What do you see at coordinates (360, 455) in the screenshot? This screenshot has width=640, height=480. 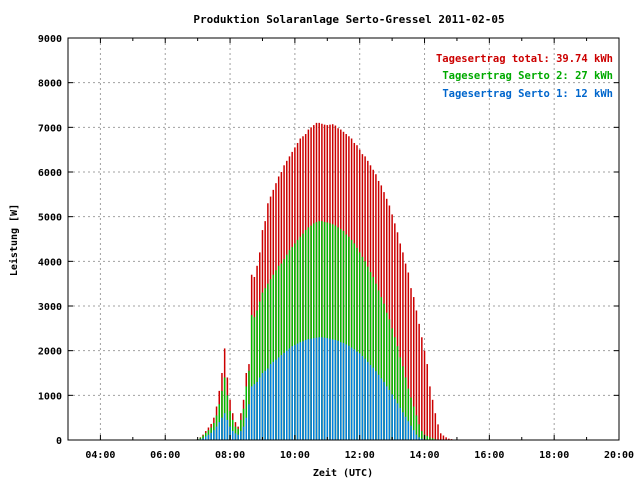 I see `x-tick-label: 12:00` at bounding box center [360, 455].